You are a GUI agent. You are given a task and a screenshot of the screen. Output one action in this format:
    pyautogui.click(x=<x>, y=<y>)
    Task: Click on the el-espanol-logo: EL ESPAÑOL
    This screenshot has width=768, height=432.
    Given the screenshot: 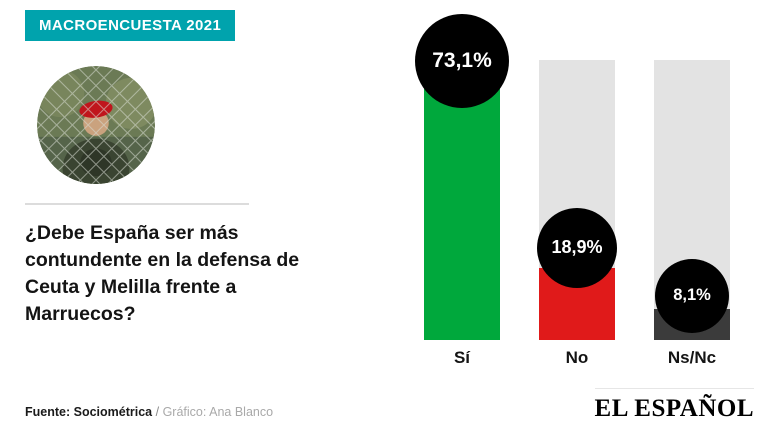 What is the action you would take?
    pyautogui.click(x=674, y=408)
    